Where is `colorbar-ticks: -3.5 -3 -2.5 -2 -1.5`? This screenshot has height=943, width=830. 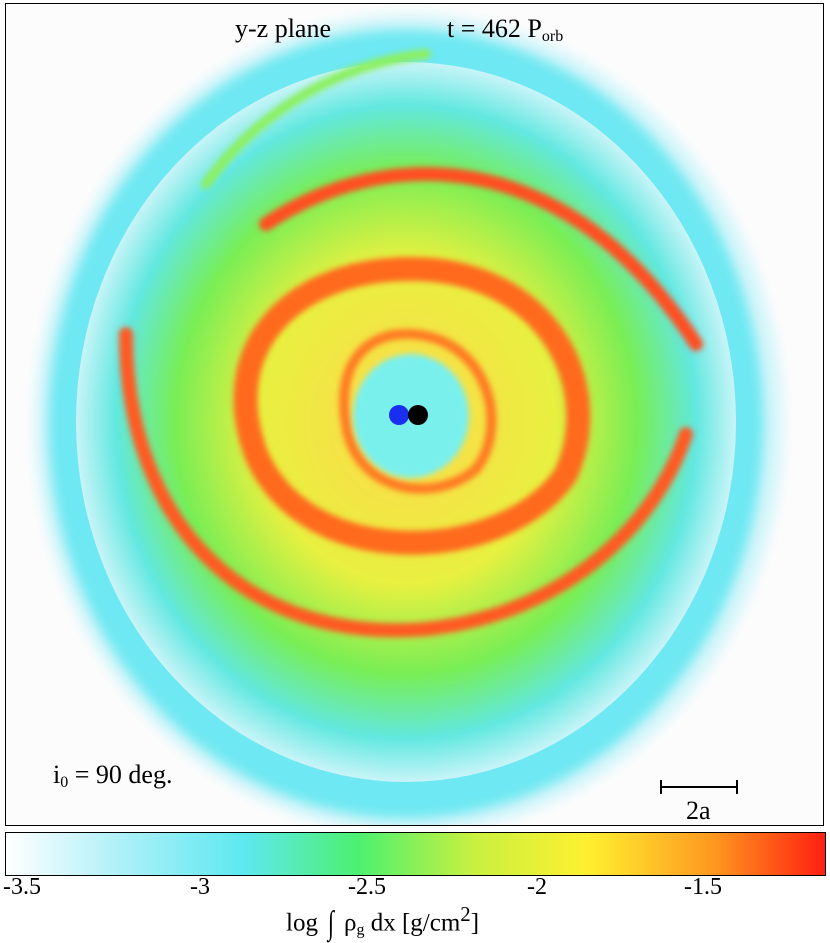
colorbar-ticks: -3.5 -3 -2.5 -2 -1.5 is located at coordinates (415, 889).